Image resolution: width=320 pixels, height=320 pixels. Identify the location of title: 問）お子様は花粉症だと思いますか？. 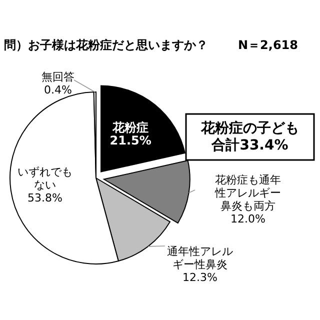
(106, 45).